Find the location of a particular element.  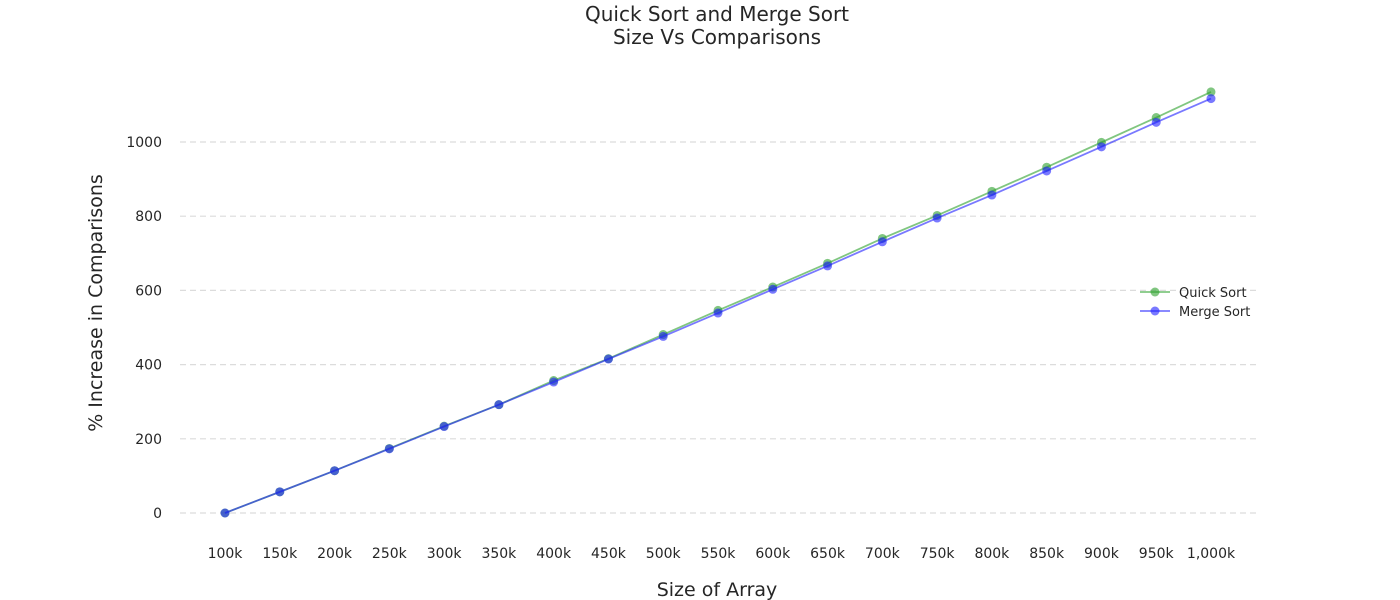

point-merge-sort-150k is located at coordinates (280, 492).